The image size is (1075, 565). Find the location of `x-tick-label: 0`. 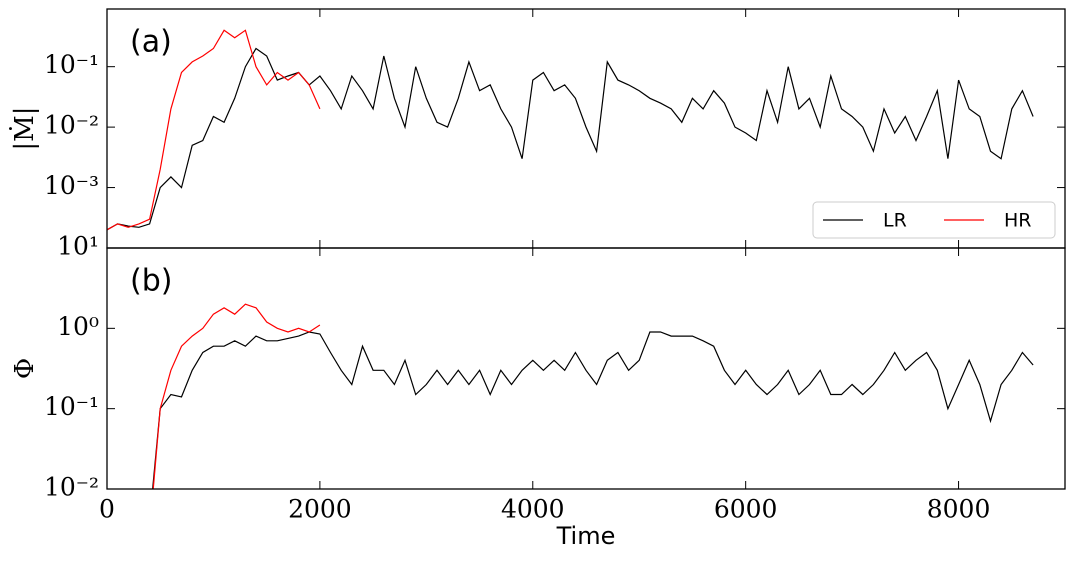

x-tick-label: 0 is located at coordinates (107, 509).